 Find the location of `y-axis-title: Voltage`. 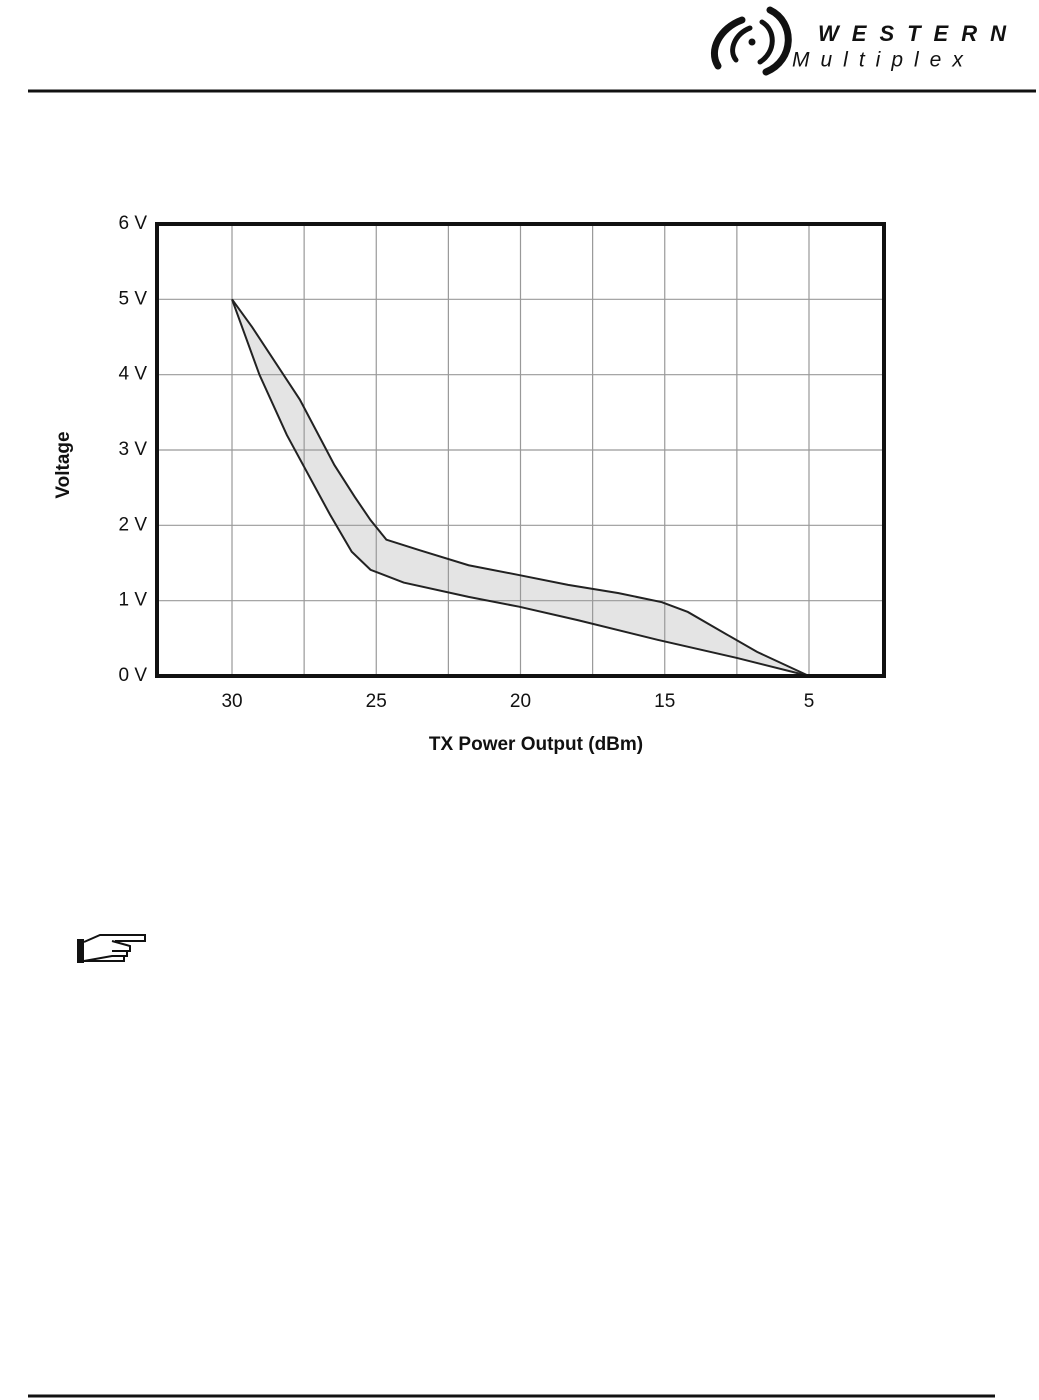

y-axis-title: Voltage is located at coordinates (63, 464).